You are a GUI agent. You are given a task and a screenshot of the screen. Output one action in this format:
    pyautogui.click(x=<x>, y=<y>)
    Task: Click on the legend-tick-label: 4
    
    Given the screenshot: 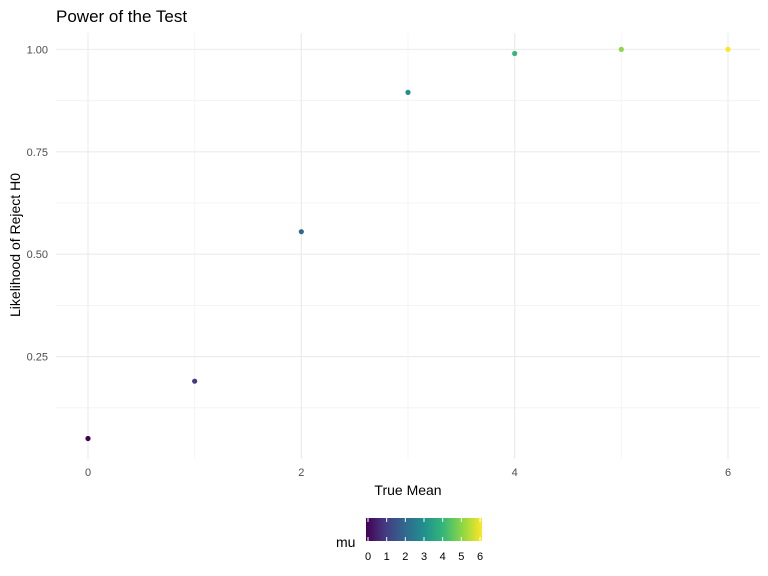 What is the action you would take?
    pyautogui.click(x=443, y=557)
    